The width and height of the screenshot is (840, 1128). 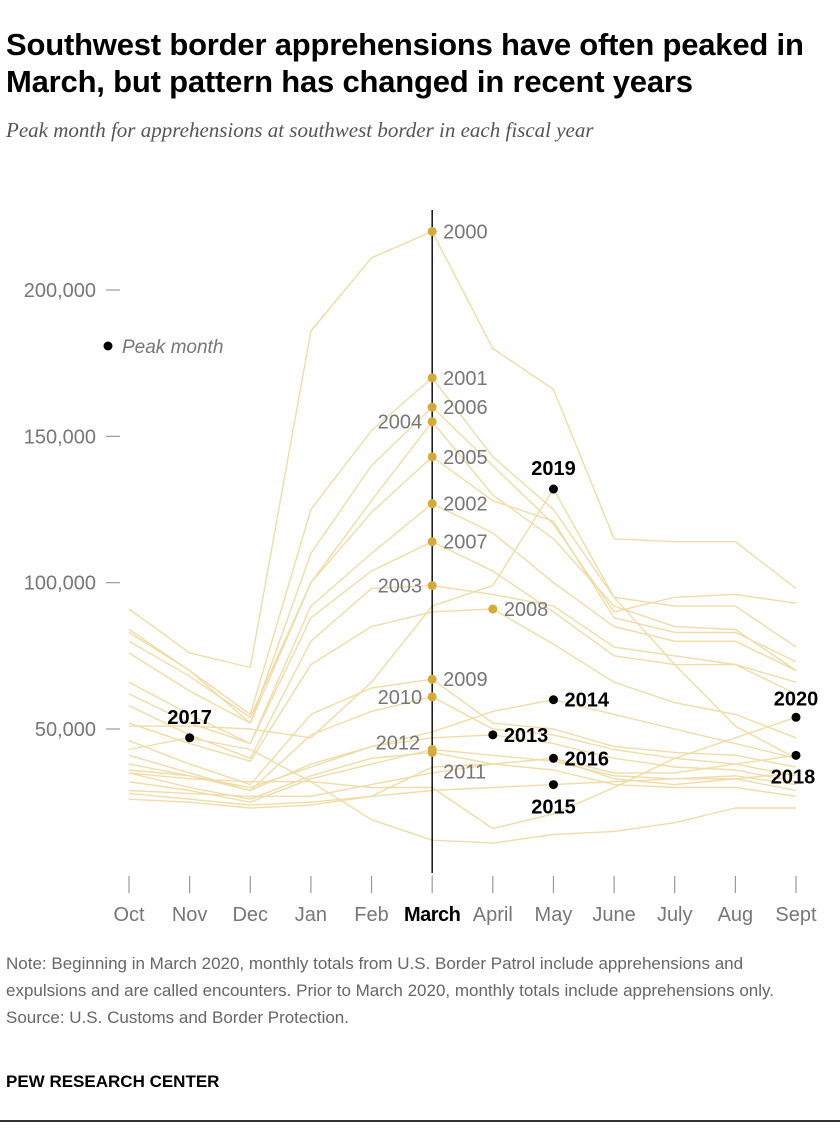 I want to click on peak-point-2020, so click(x=796, y=717).